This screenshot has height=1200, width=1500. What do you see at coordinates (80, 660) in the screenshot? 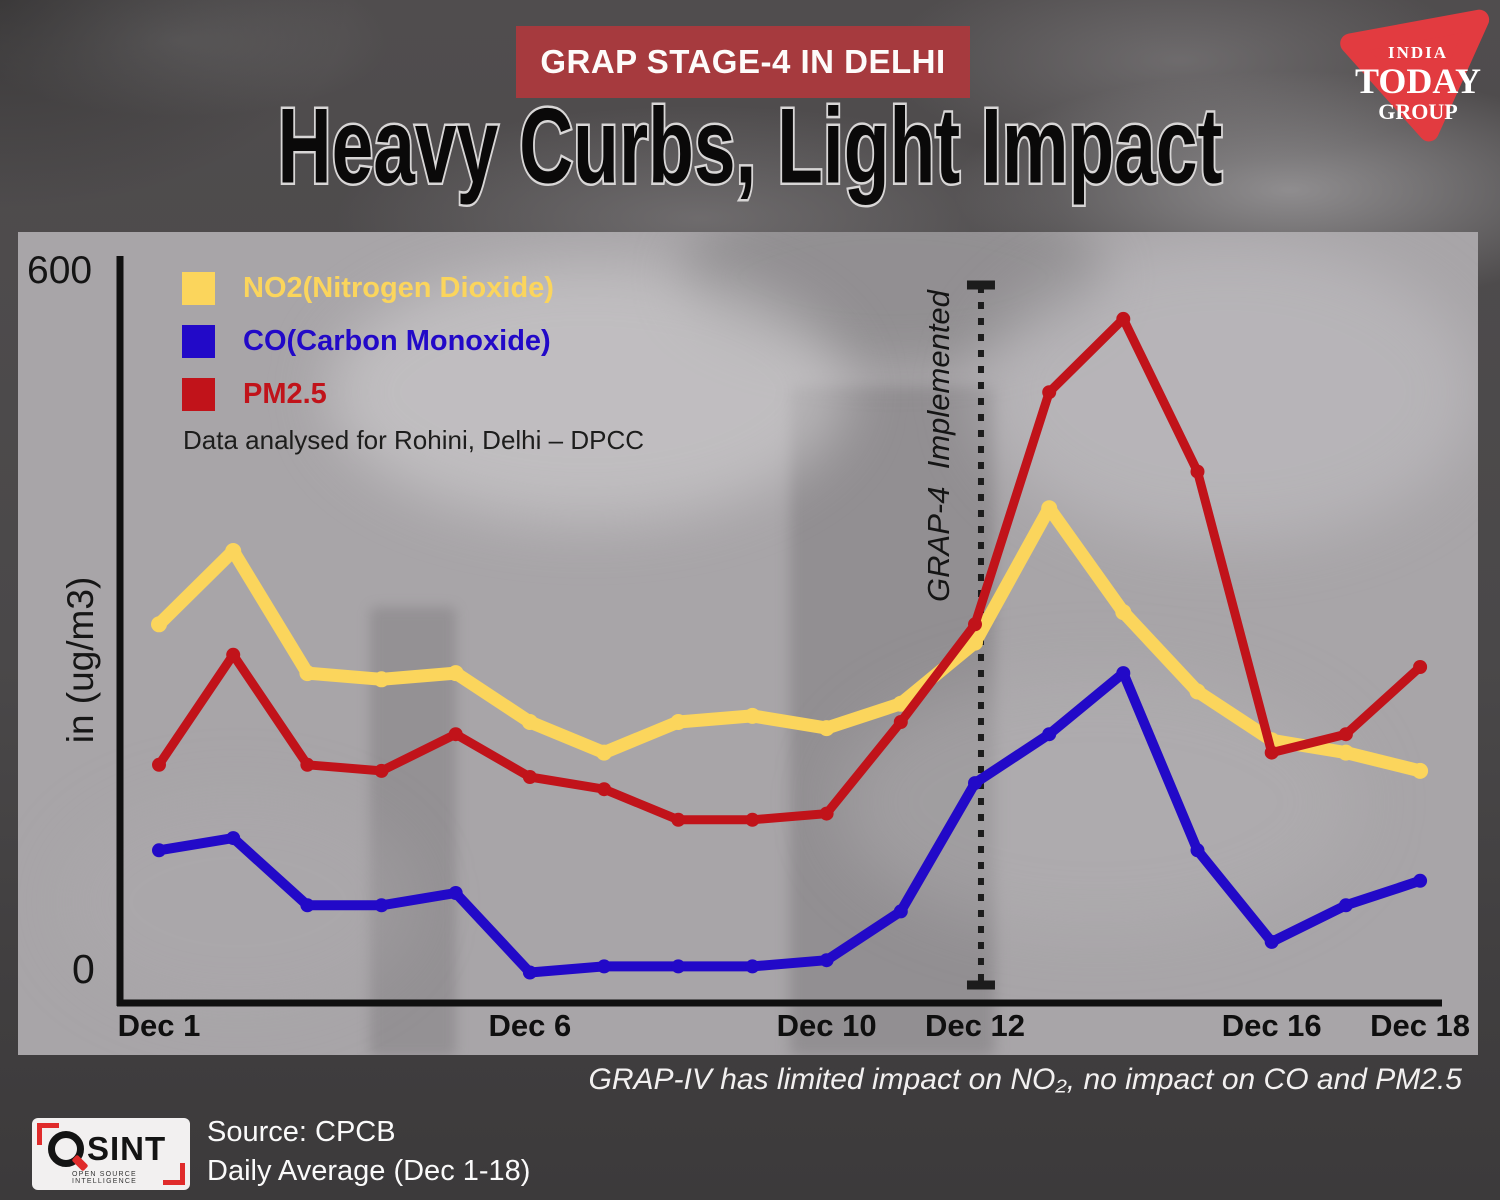
I see `y-axis-label: in (ug/m3)` at bounding box center [80, 660].